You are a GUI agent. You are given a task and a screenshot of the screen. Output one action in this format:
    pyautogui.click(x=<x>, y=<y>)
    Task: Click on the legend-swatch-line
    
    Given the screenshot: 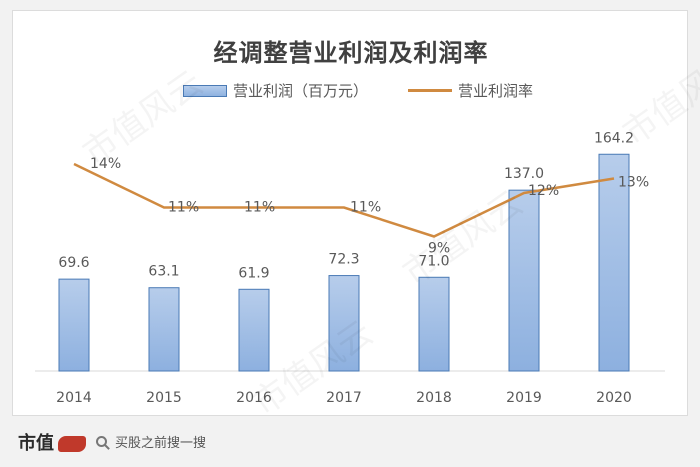 What is the action you would take?
    pyautogui.click(x=430, y=90)
    